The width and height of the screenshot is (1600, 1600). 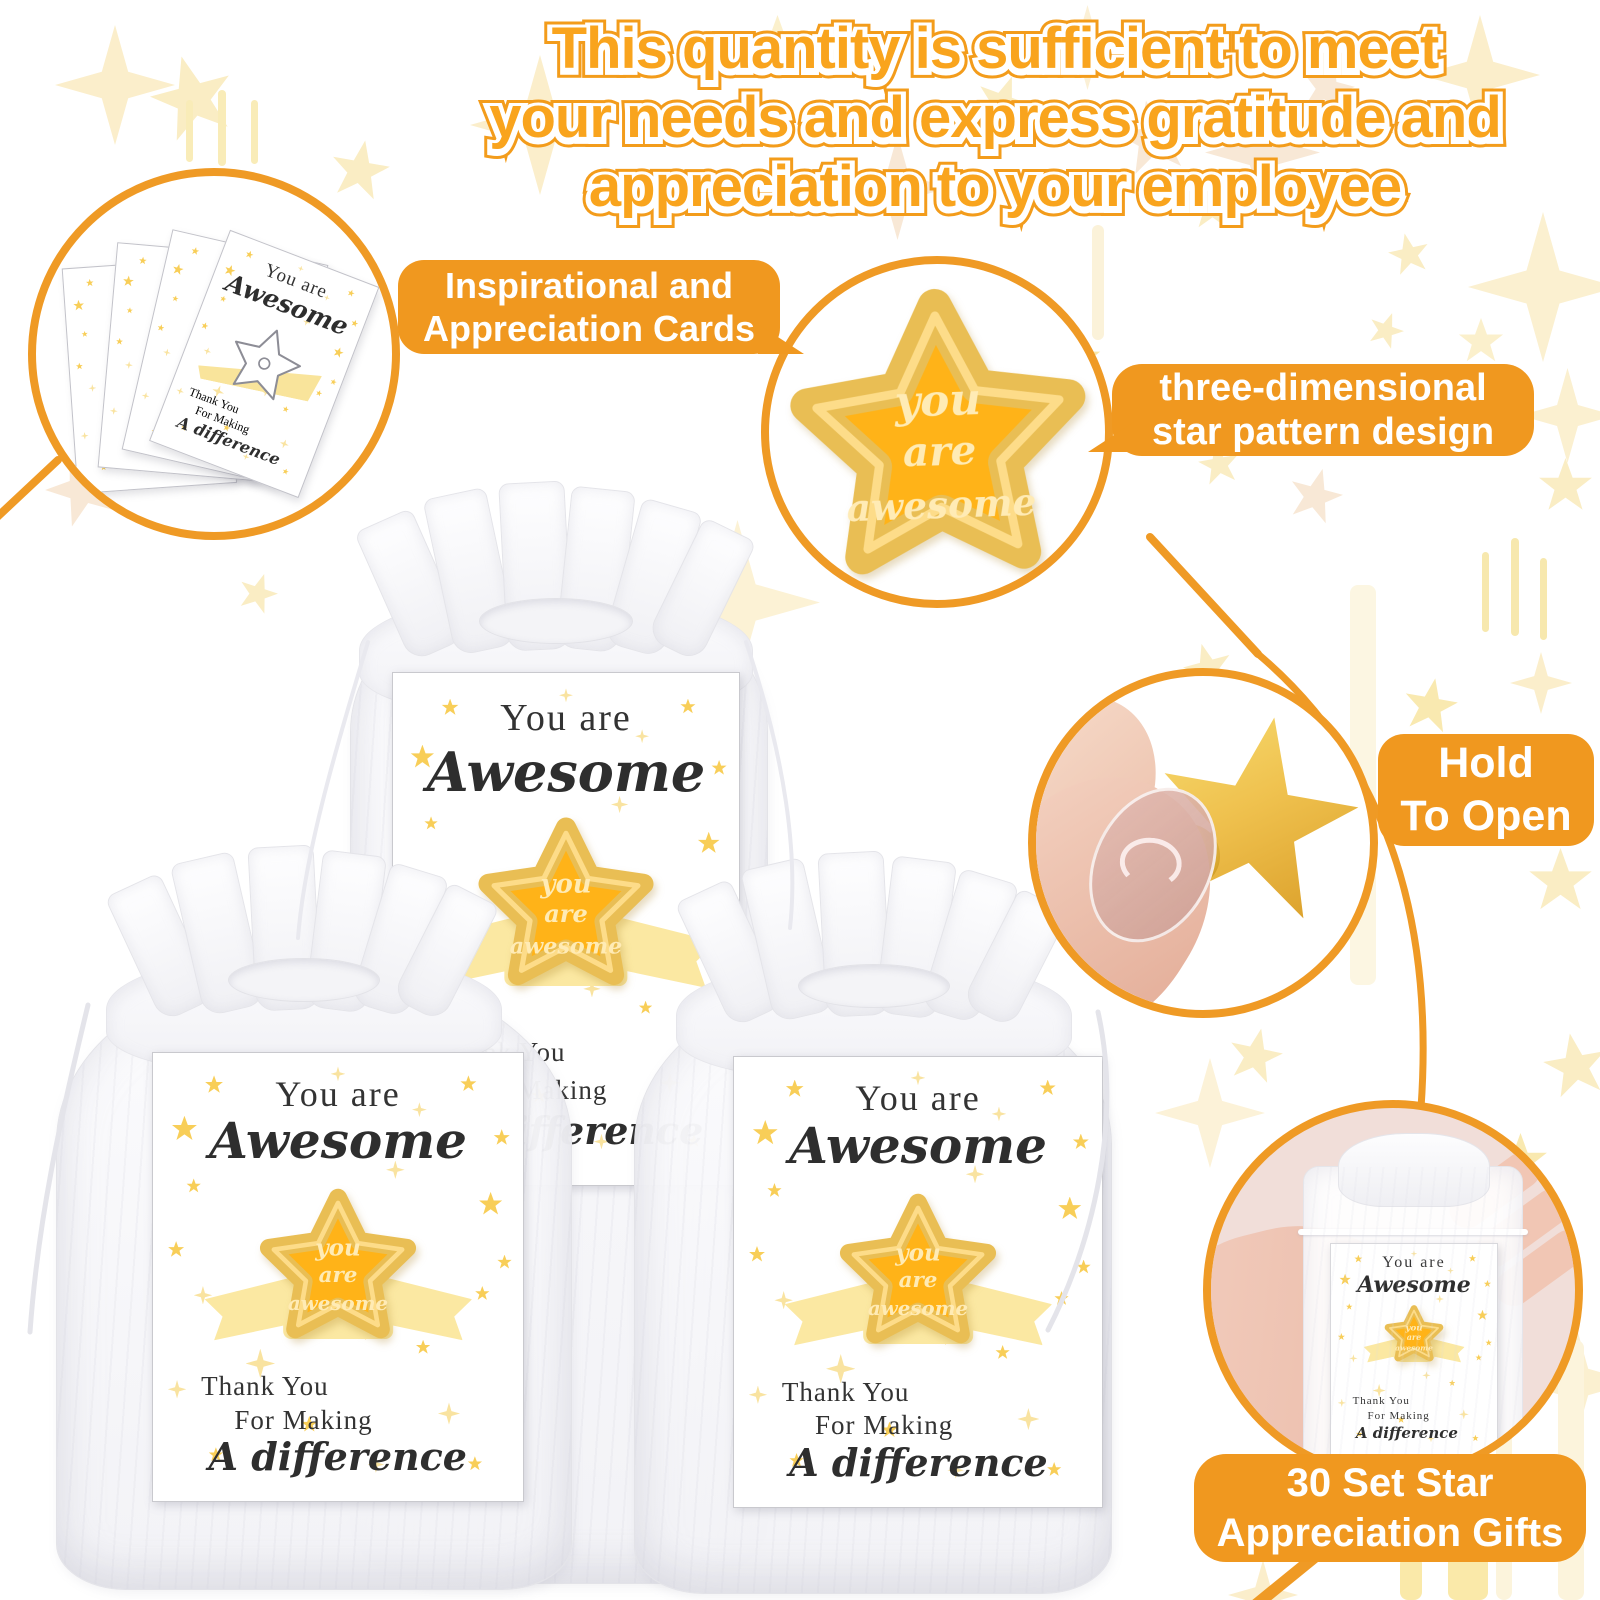 I want to click on drawstring-middle-left, so click(x=333, y=790).